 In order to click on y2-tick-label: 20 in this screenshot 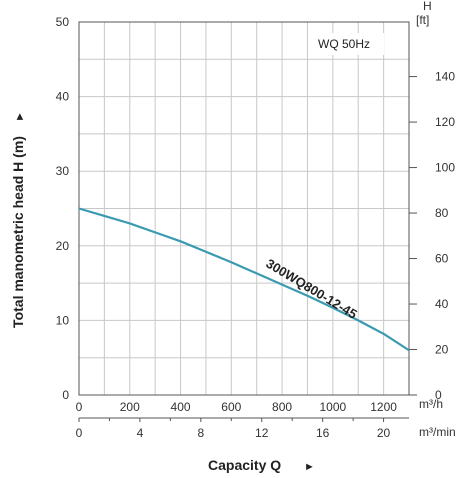, I will do `click(442, 350)`.